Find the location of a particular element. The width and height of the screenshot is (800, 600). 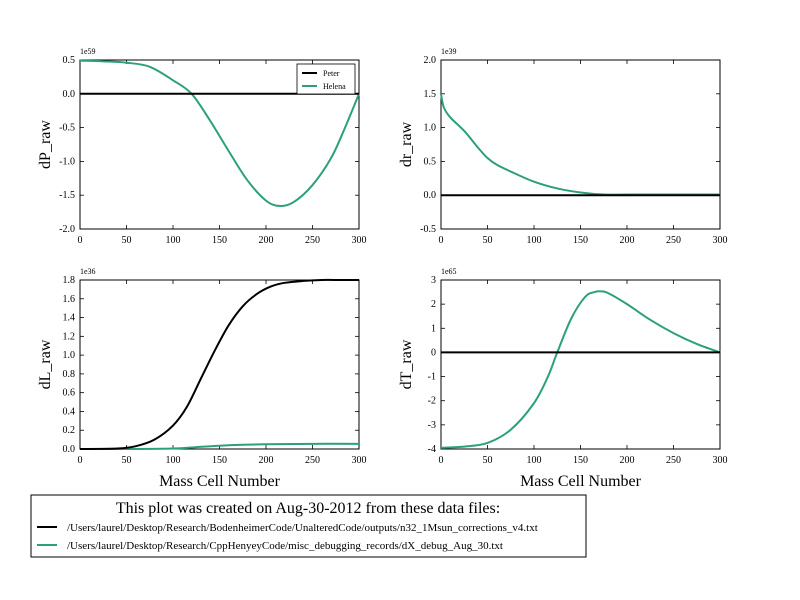

axis-exponent-label: 1e59 is located at coordinates (88, 51).